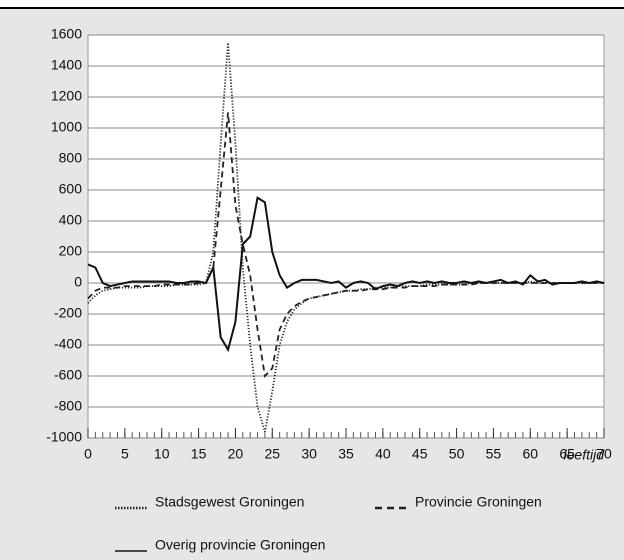 The image size is (624, 560). What do you see at coordinates (346, 454) in the screenshot?
I see `x-tick-label: 35` at bounding box center [346, 454].